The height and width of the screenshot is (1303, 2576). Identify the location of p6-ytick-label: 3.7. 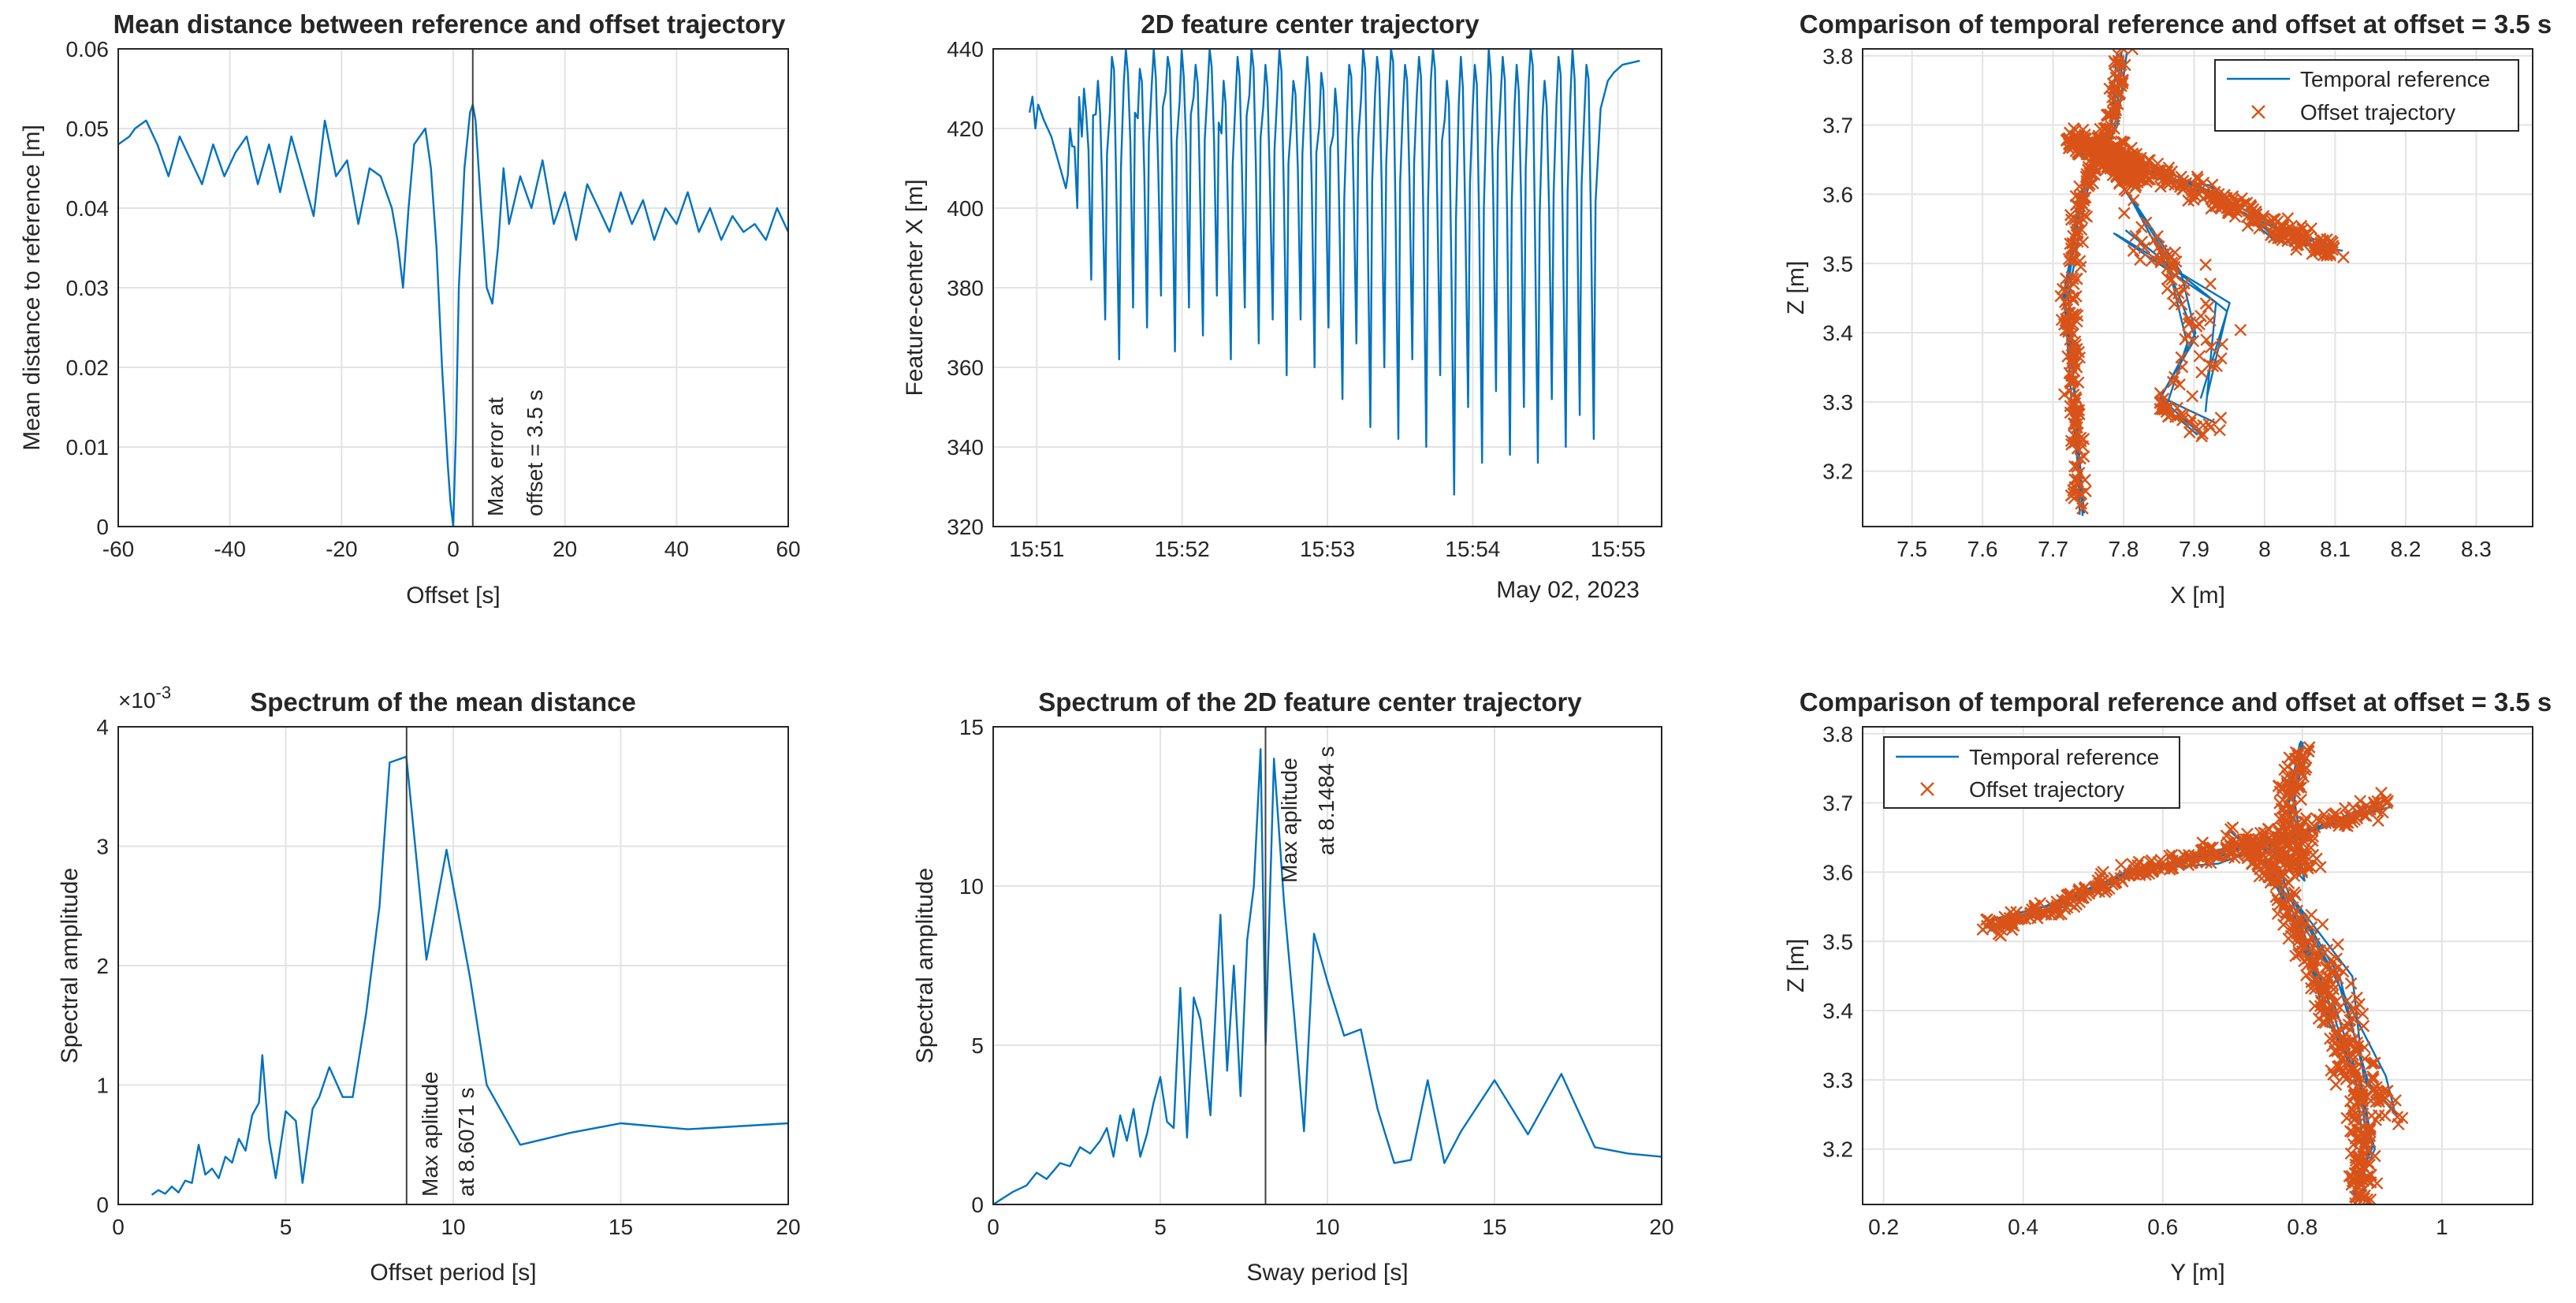
(1837, 803).